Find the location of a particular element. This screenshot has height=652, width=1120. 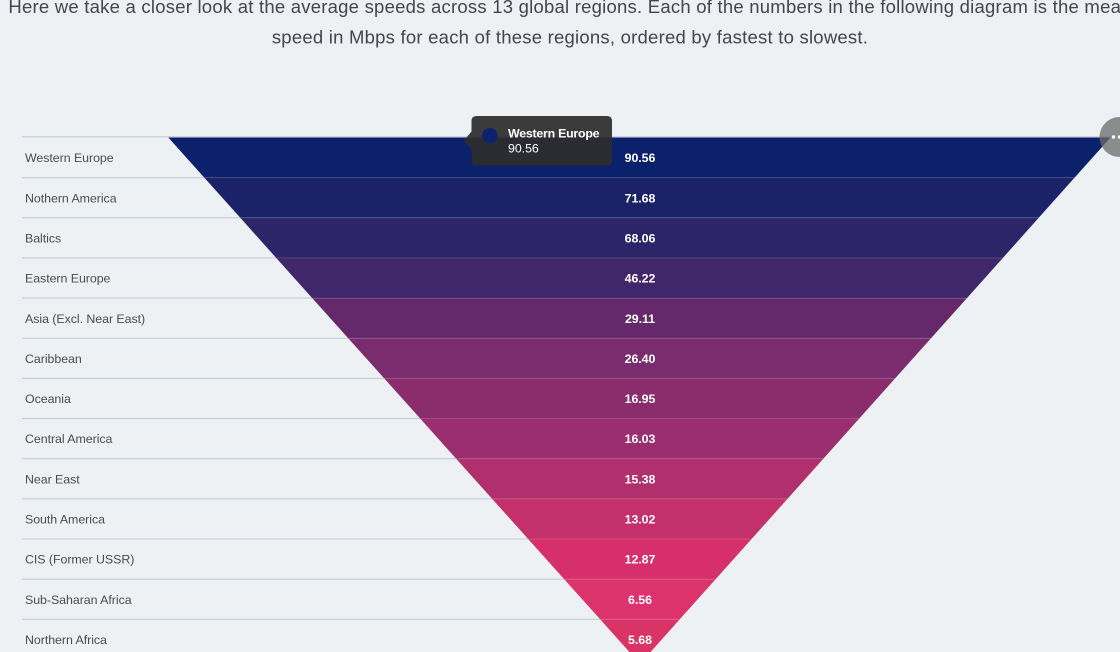

svg-text: Near East is located at coordinates (52, 479).